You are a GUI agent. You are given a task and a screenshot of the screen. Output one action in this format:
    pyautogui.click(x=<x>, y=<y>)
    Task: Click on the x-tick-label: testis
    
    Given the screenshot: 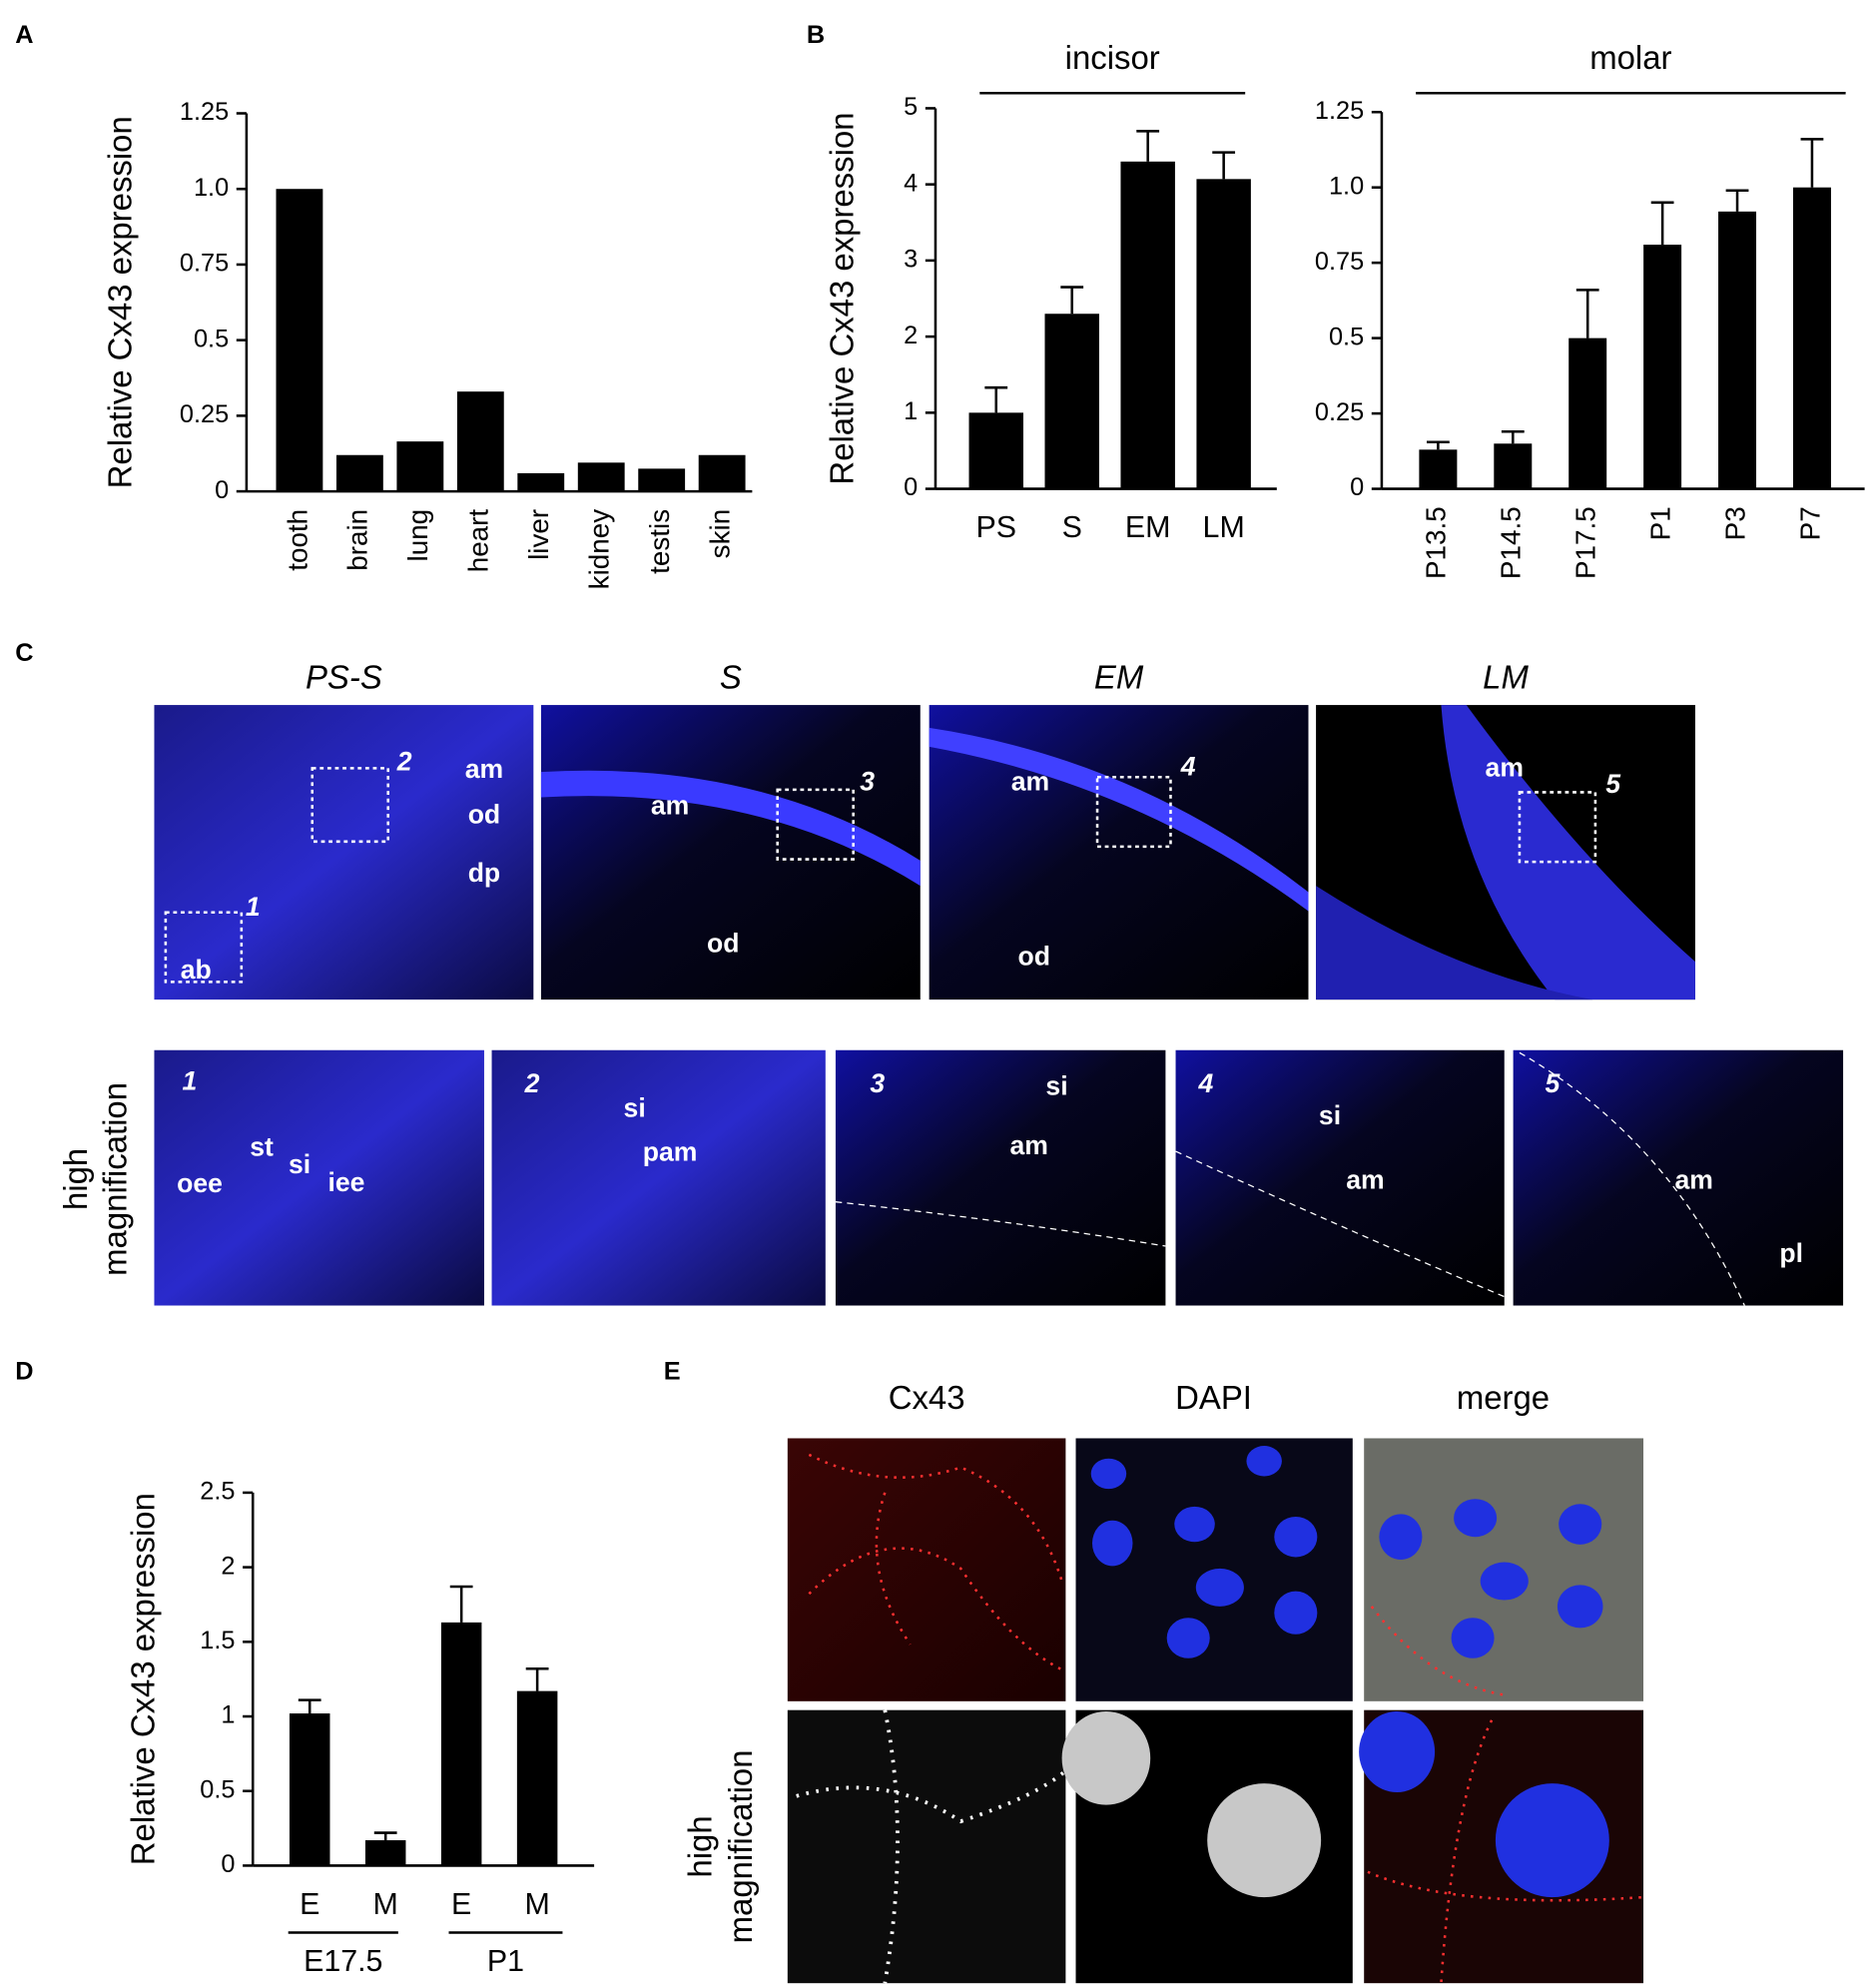 What is the action you would take?
    pyautogui.click(x=659, y=541)
    